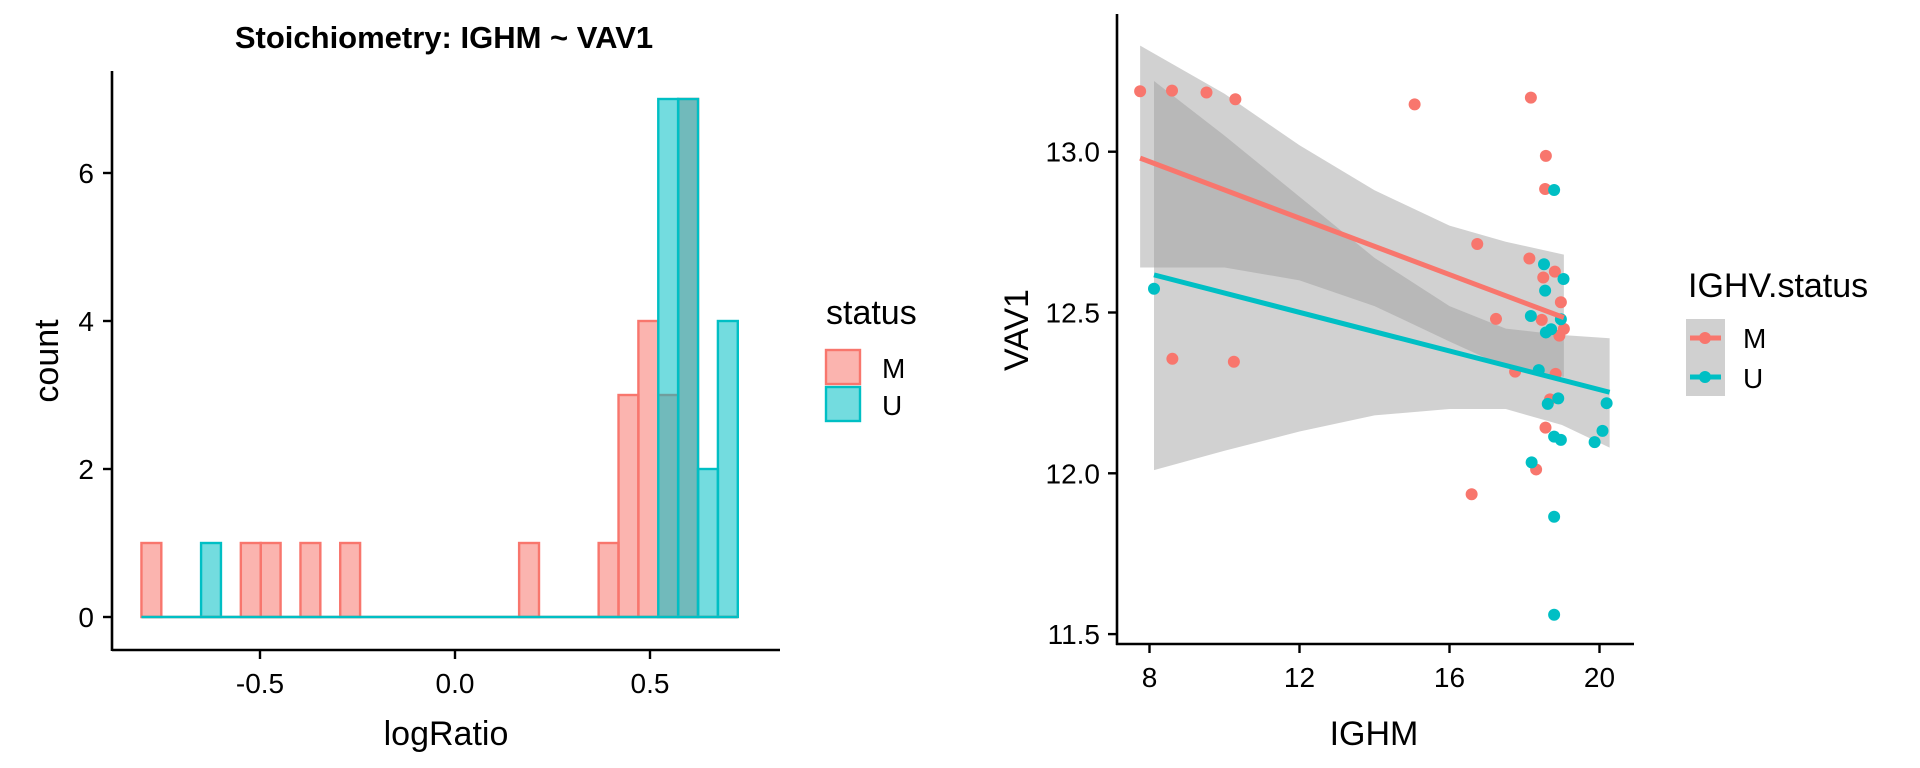 The image size is (1920, 768). Describe the element at coordinates (1073, 152) in the screenshot. I see `scatter-y-tick-label: 13.0` at that location.